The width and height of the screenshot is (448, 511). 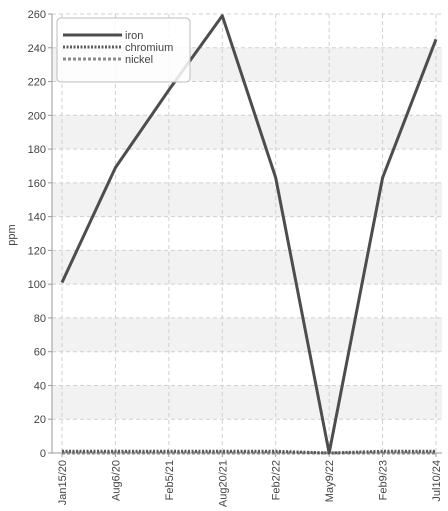 What do you see at coordinates (37, 285) in the screenshot?
I see `y-tick-label: 100` at bounding box center [37, 285].